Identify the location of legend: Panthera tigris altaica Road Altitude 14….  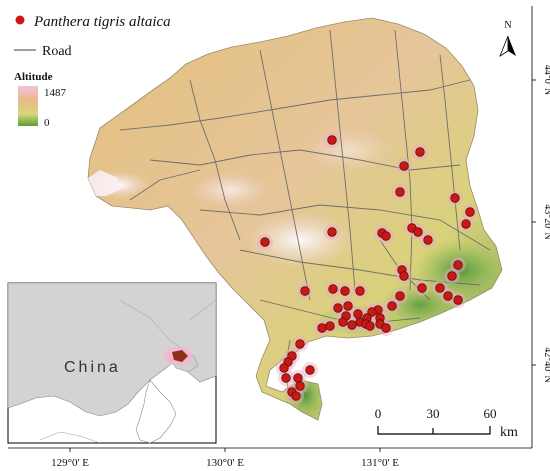
(92, 71).